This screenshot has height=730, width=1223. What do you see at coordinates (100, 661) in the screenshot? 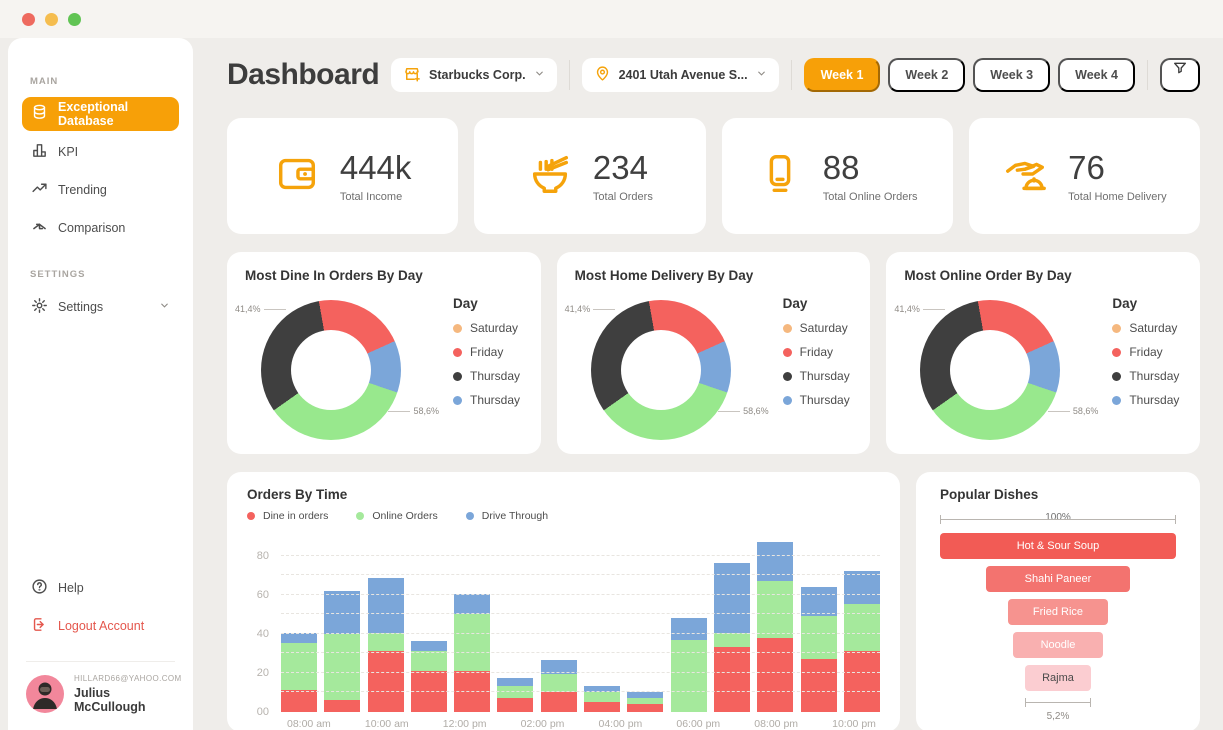
I see `sidebar-divider` at bounding box center [100, 661].